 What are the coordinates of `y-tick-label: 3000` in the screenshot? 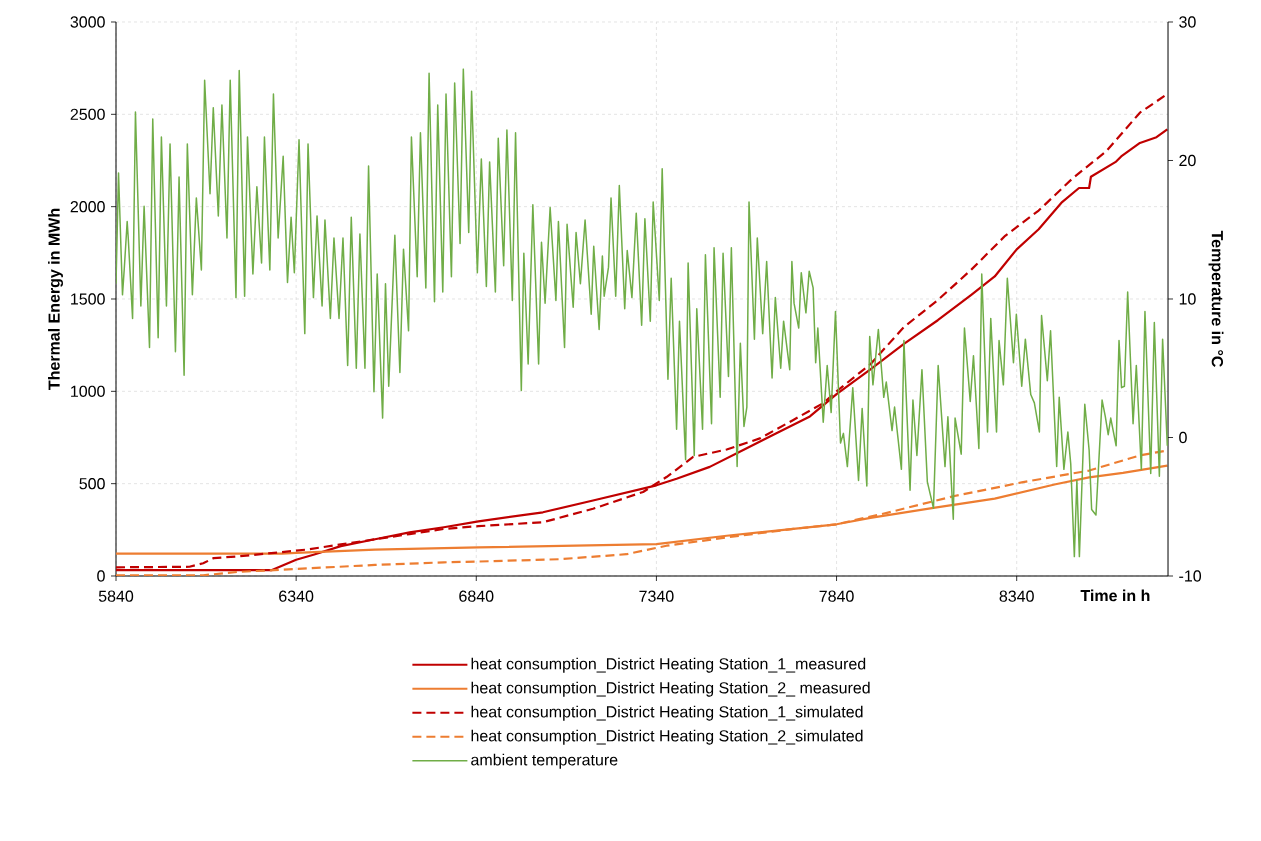 It's located at (87, 22).